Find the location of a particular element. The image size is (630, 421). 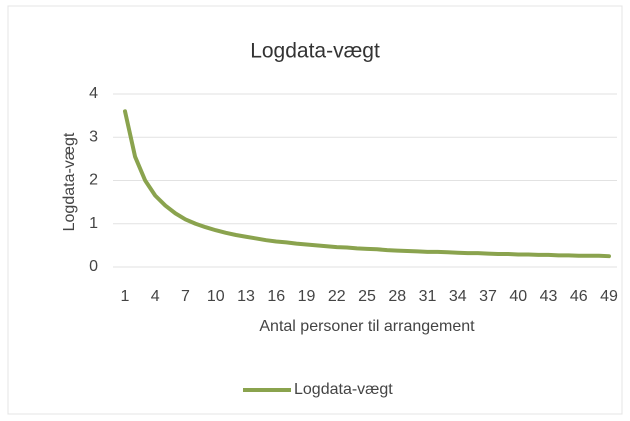

y-tick-label: 4 is located at coordinates (93, 93).